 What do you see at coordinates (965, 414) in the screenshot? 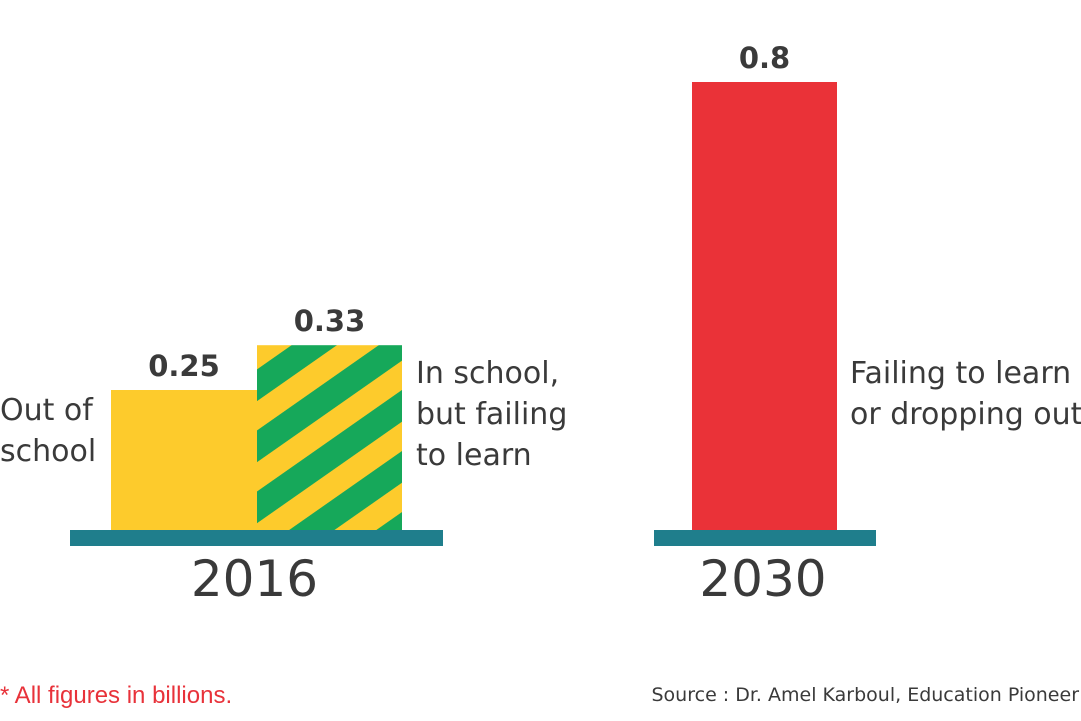
I see `bar-annotation: or dropping out` at bounding box center [965, 414].